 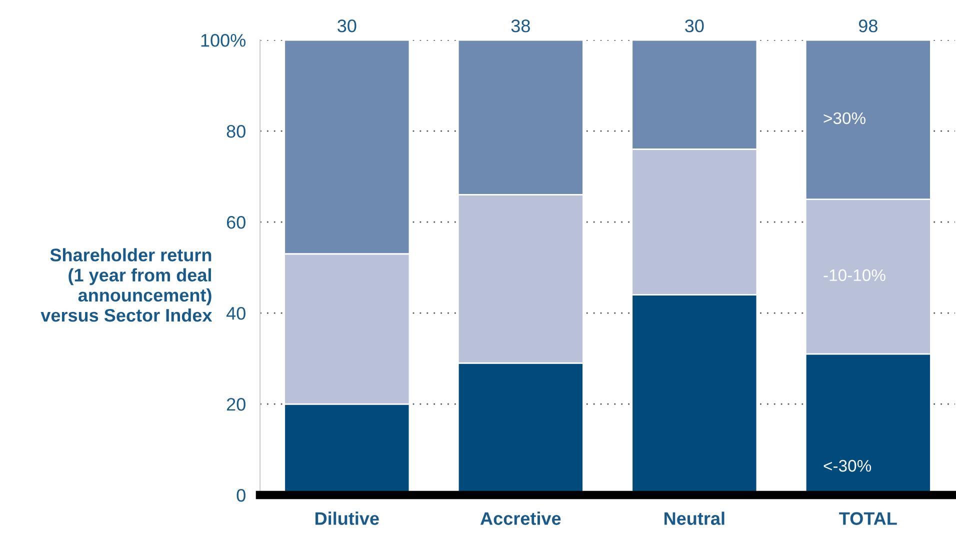 I want to click on x-tick-label: TOTAL, so click(x=868, y=518).